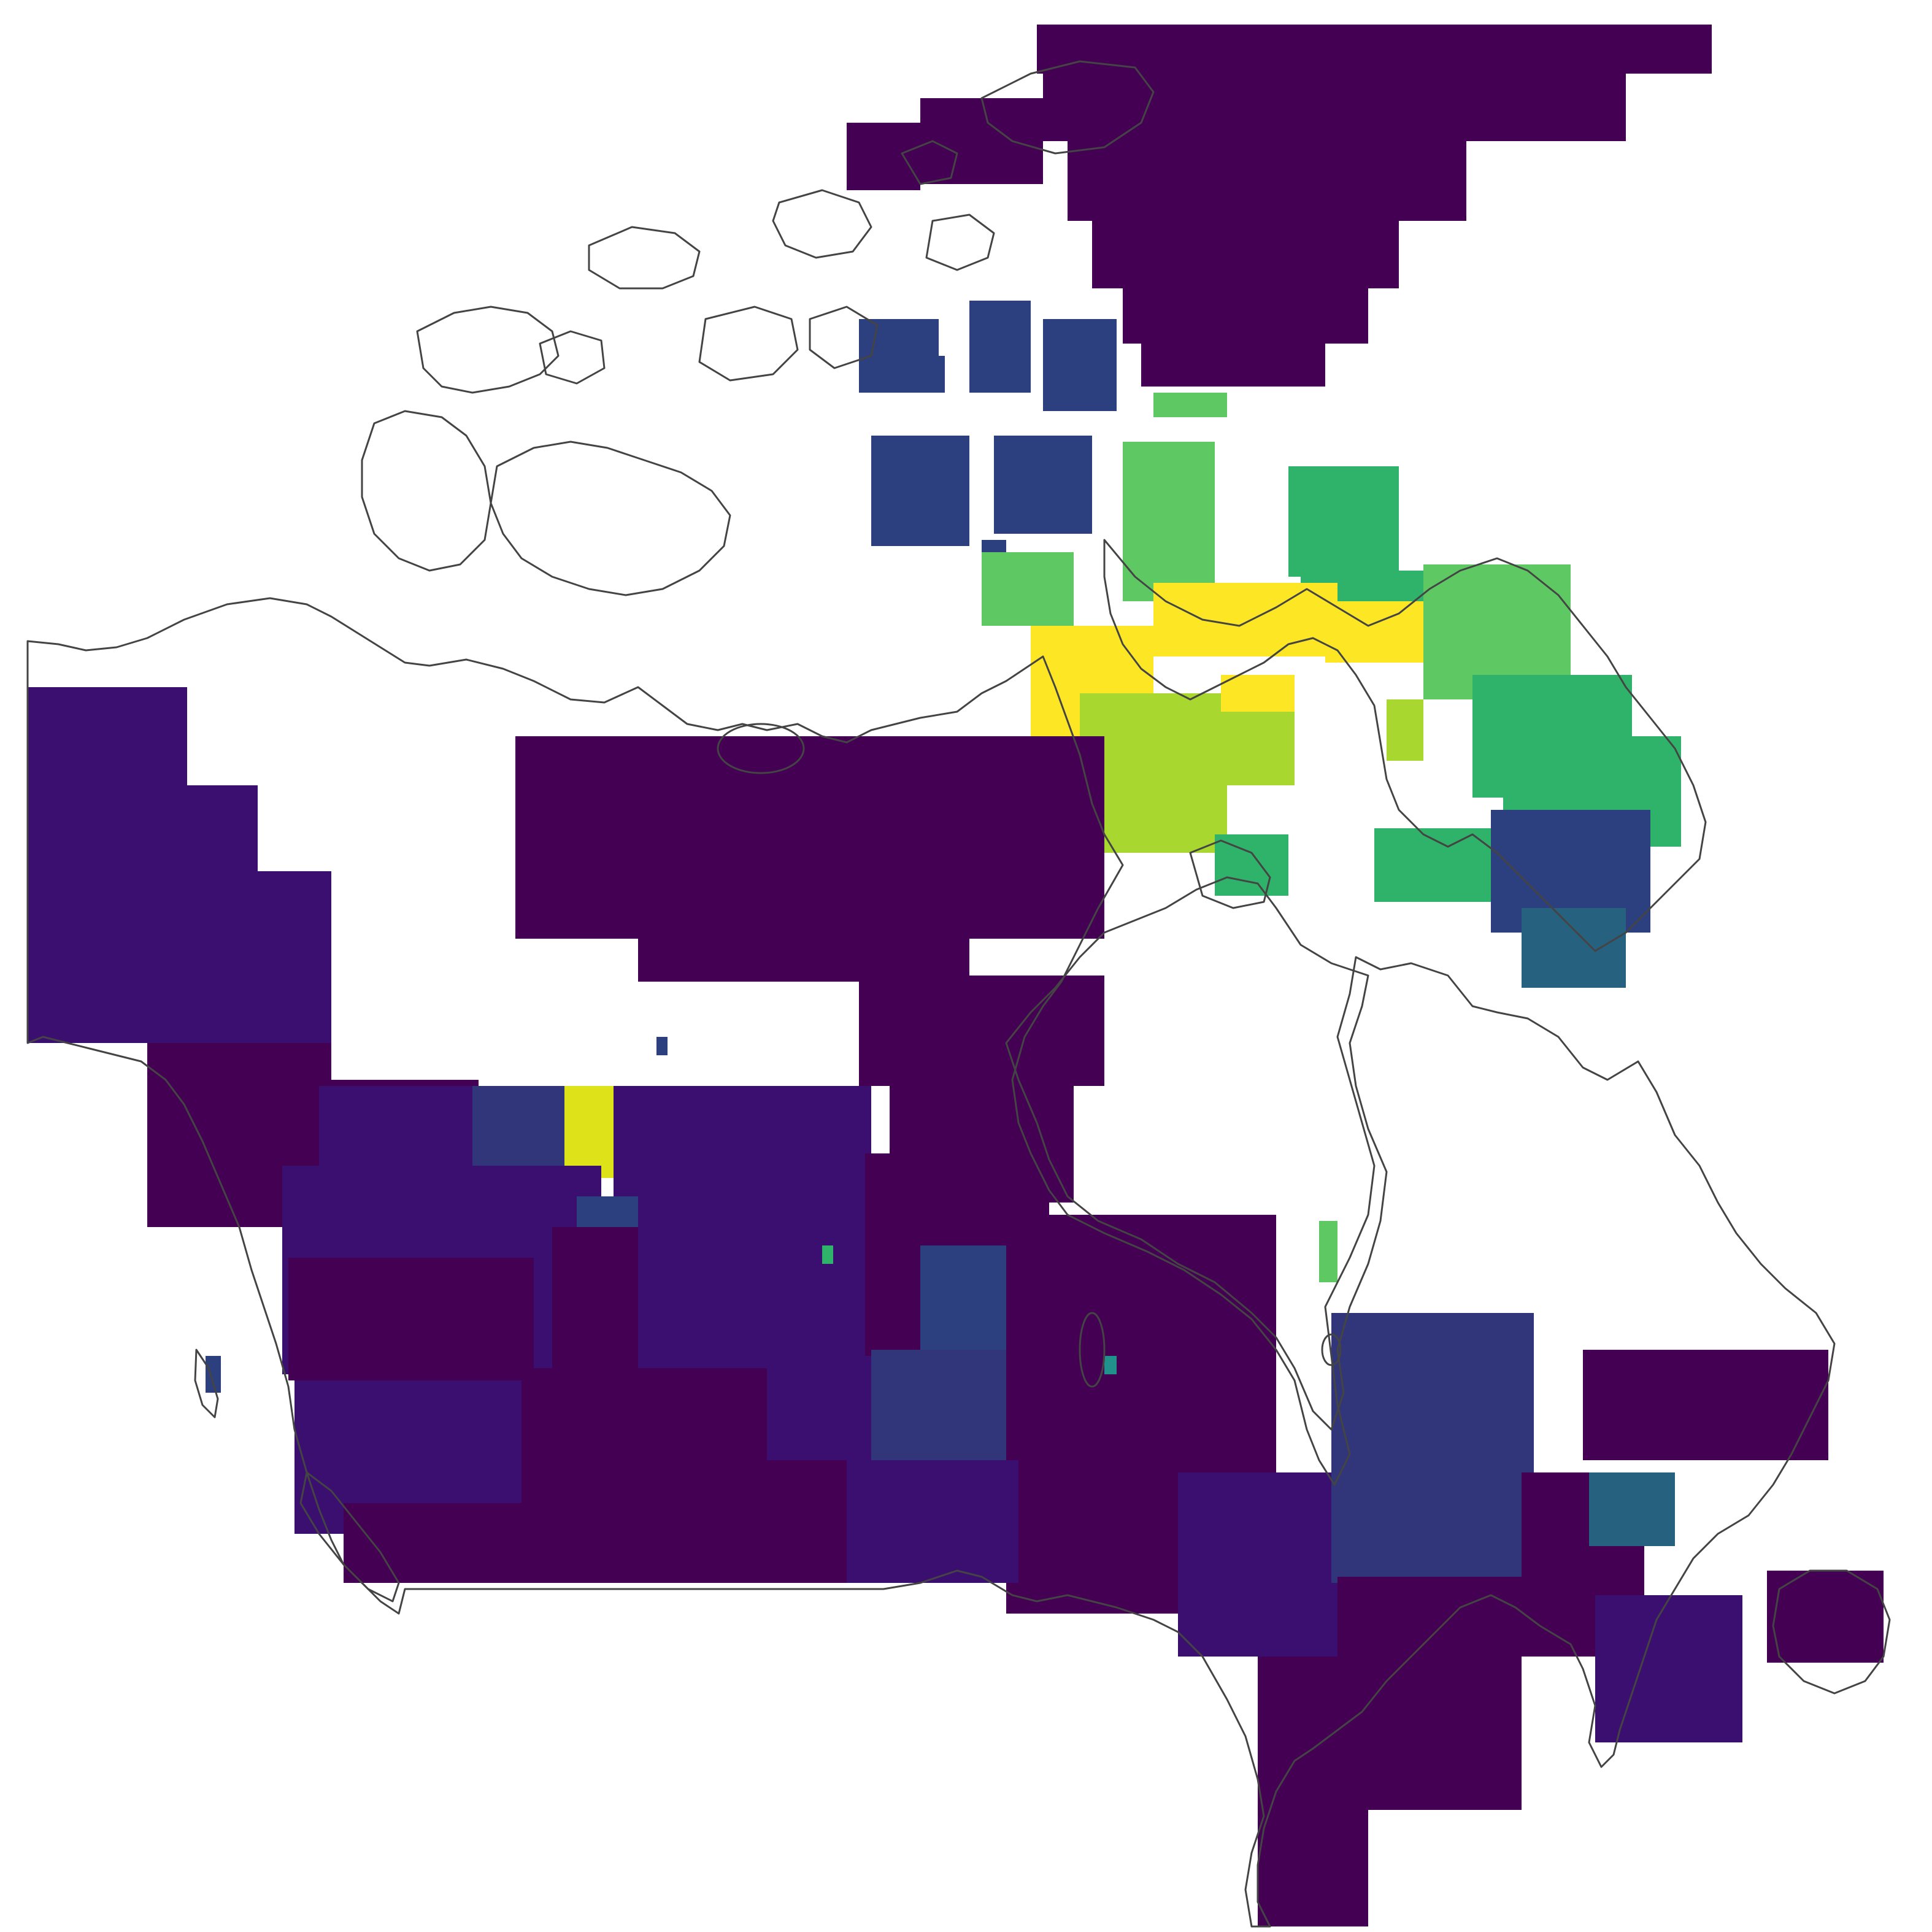  What do you see at coordinates (1196, 1153) in the screenshot?
I see `hudson-bay-coastline` at bounding box center [1196, 1153].